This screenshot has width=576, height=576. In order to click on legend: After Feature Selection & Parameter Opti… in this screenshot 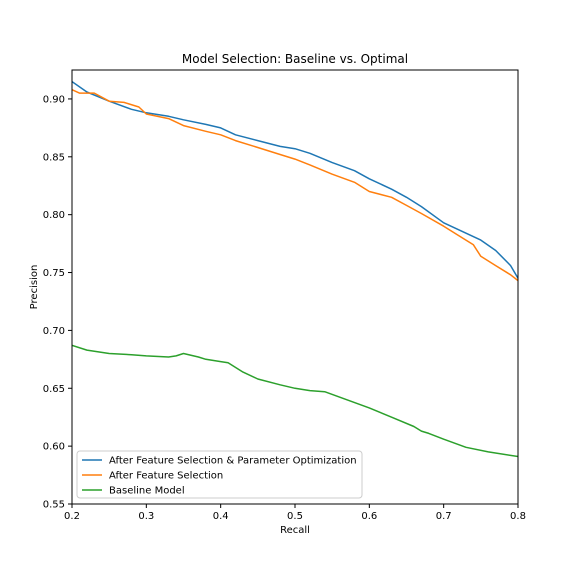, I will do `click(219, 474)`.